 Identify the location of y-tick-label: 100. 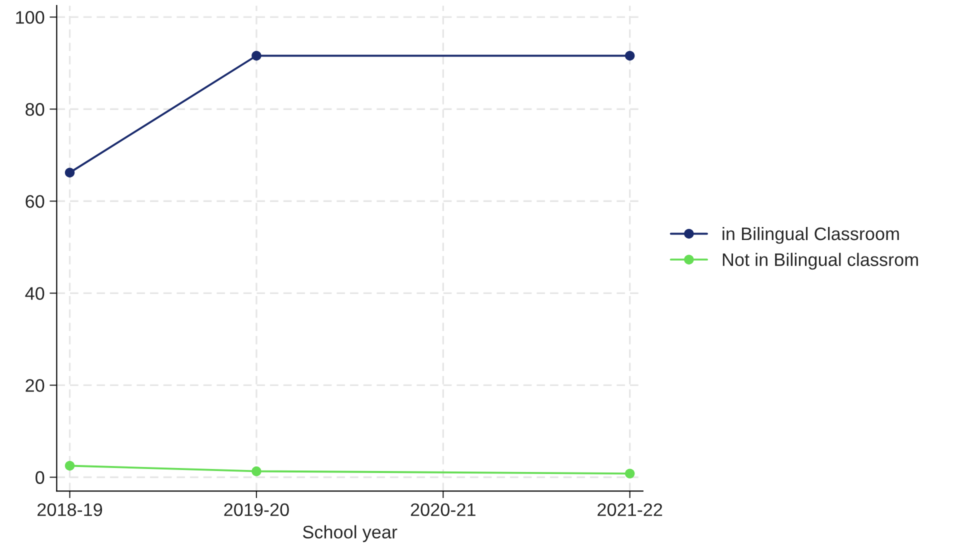
(30, 17).